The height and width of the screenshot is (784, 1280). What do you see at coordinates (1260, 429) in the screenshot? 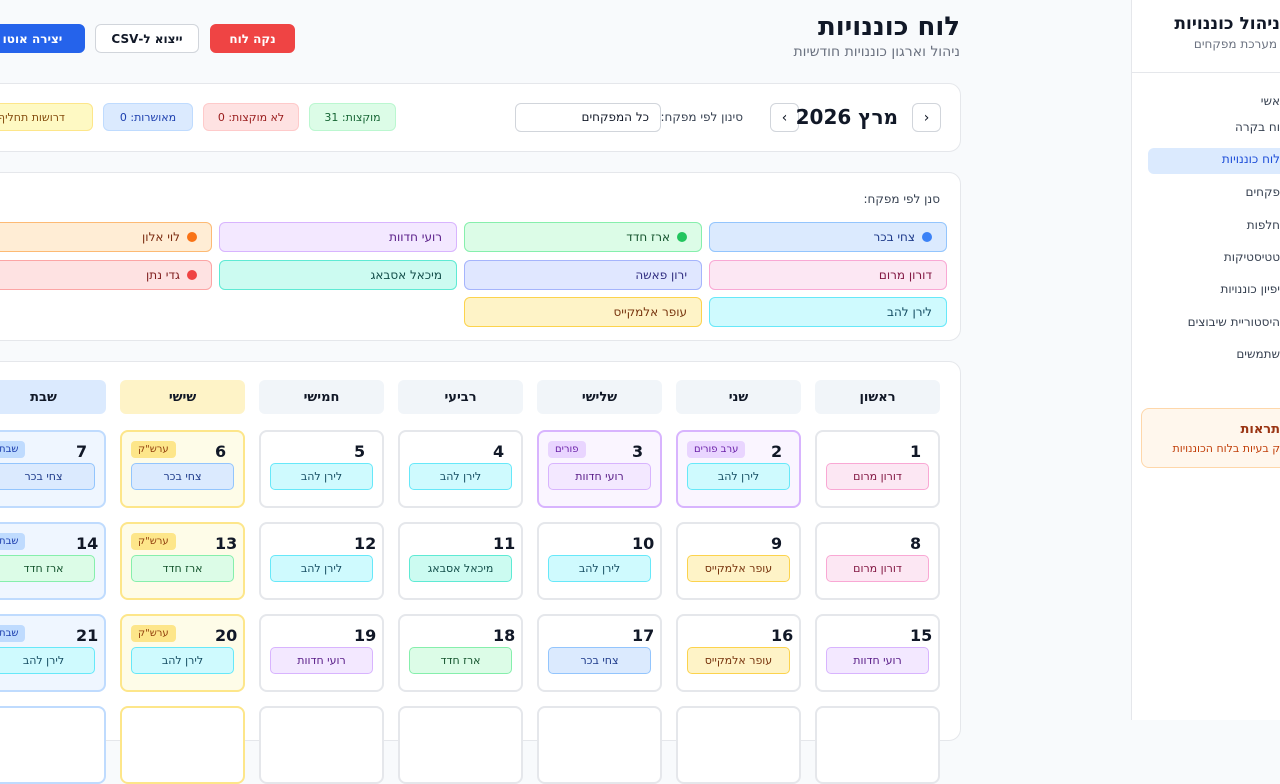
I see `alert-title: תראות` at bounding box center [1260, 429].